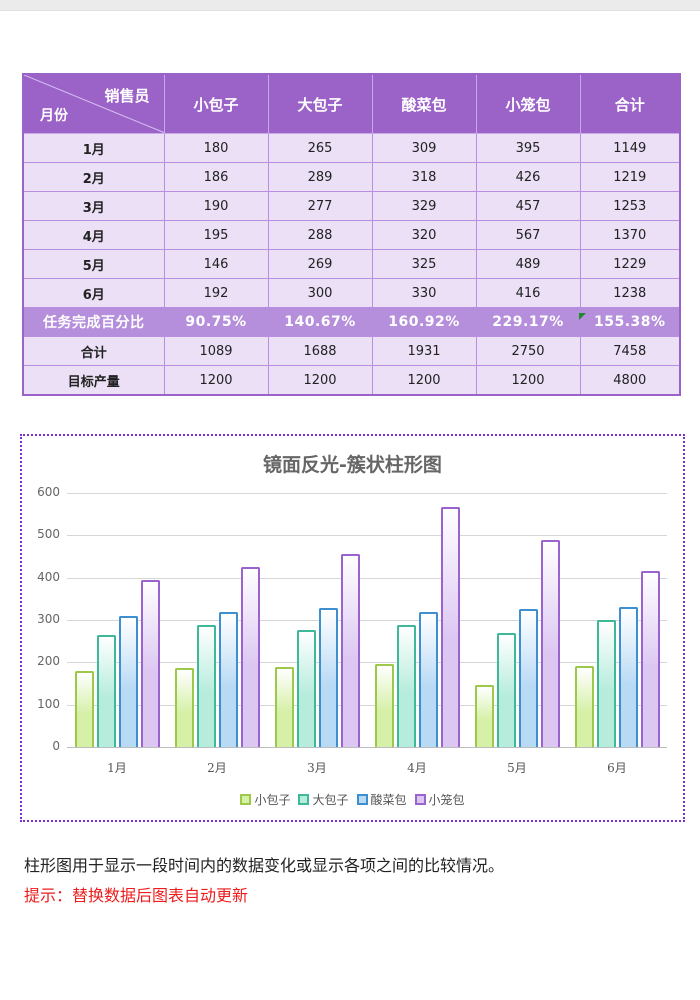  What do you see at coordinates (106, 690) in the screenshot?
I see `bar-2-1月` at bounding box center [106, 690].